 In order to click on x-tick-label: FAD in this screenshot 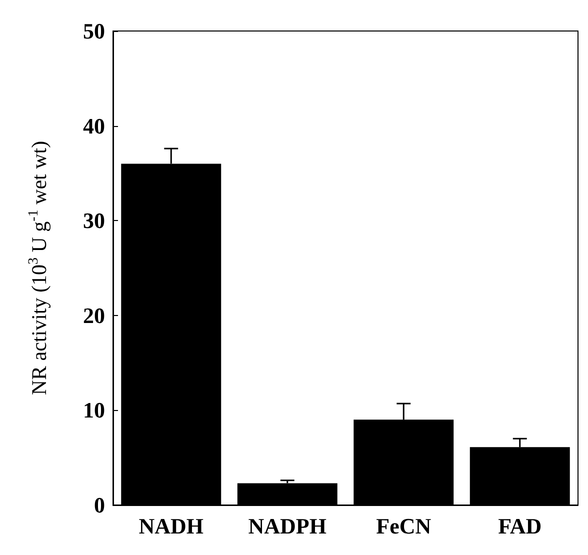, I will do `click(520, 526)`.